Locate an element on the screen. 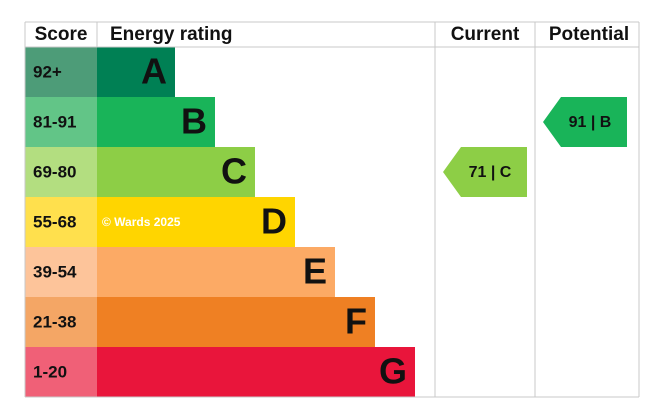  rating-letter: D is located at coordinates (274, 221).